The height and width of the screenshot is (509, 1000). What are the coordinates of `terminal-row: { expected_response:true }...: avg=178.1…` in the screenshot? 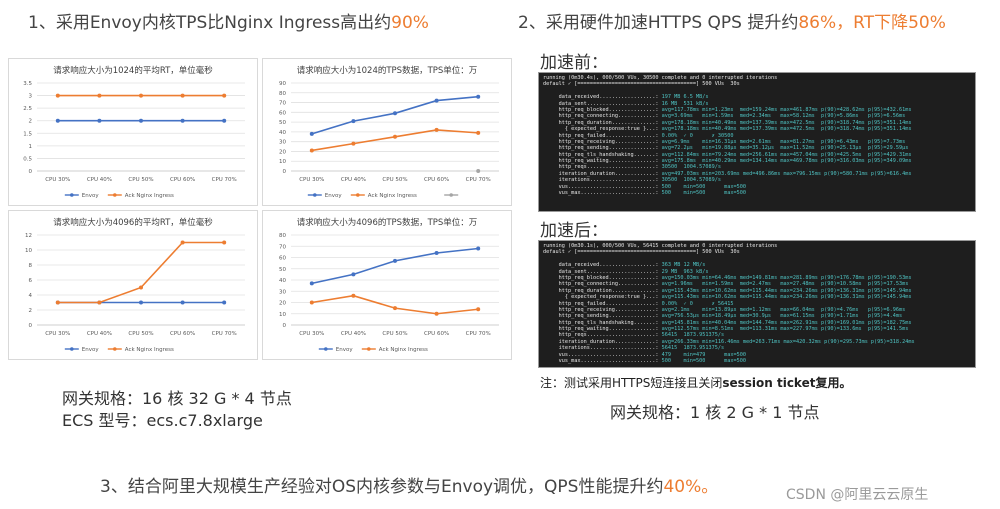 It's located at (757, 129).